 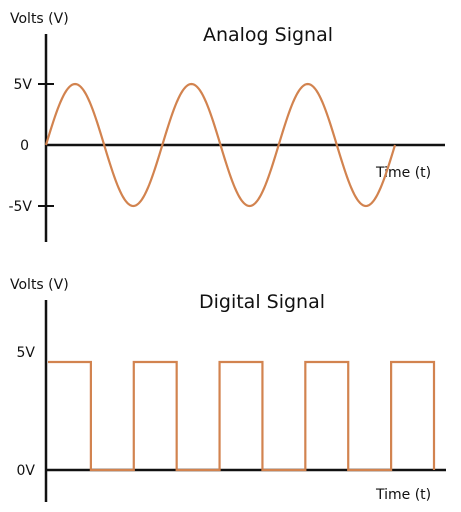 I want to click on digital-x-axis-label: Time (t), so click(x=403, y=495).